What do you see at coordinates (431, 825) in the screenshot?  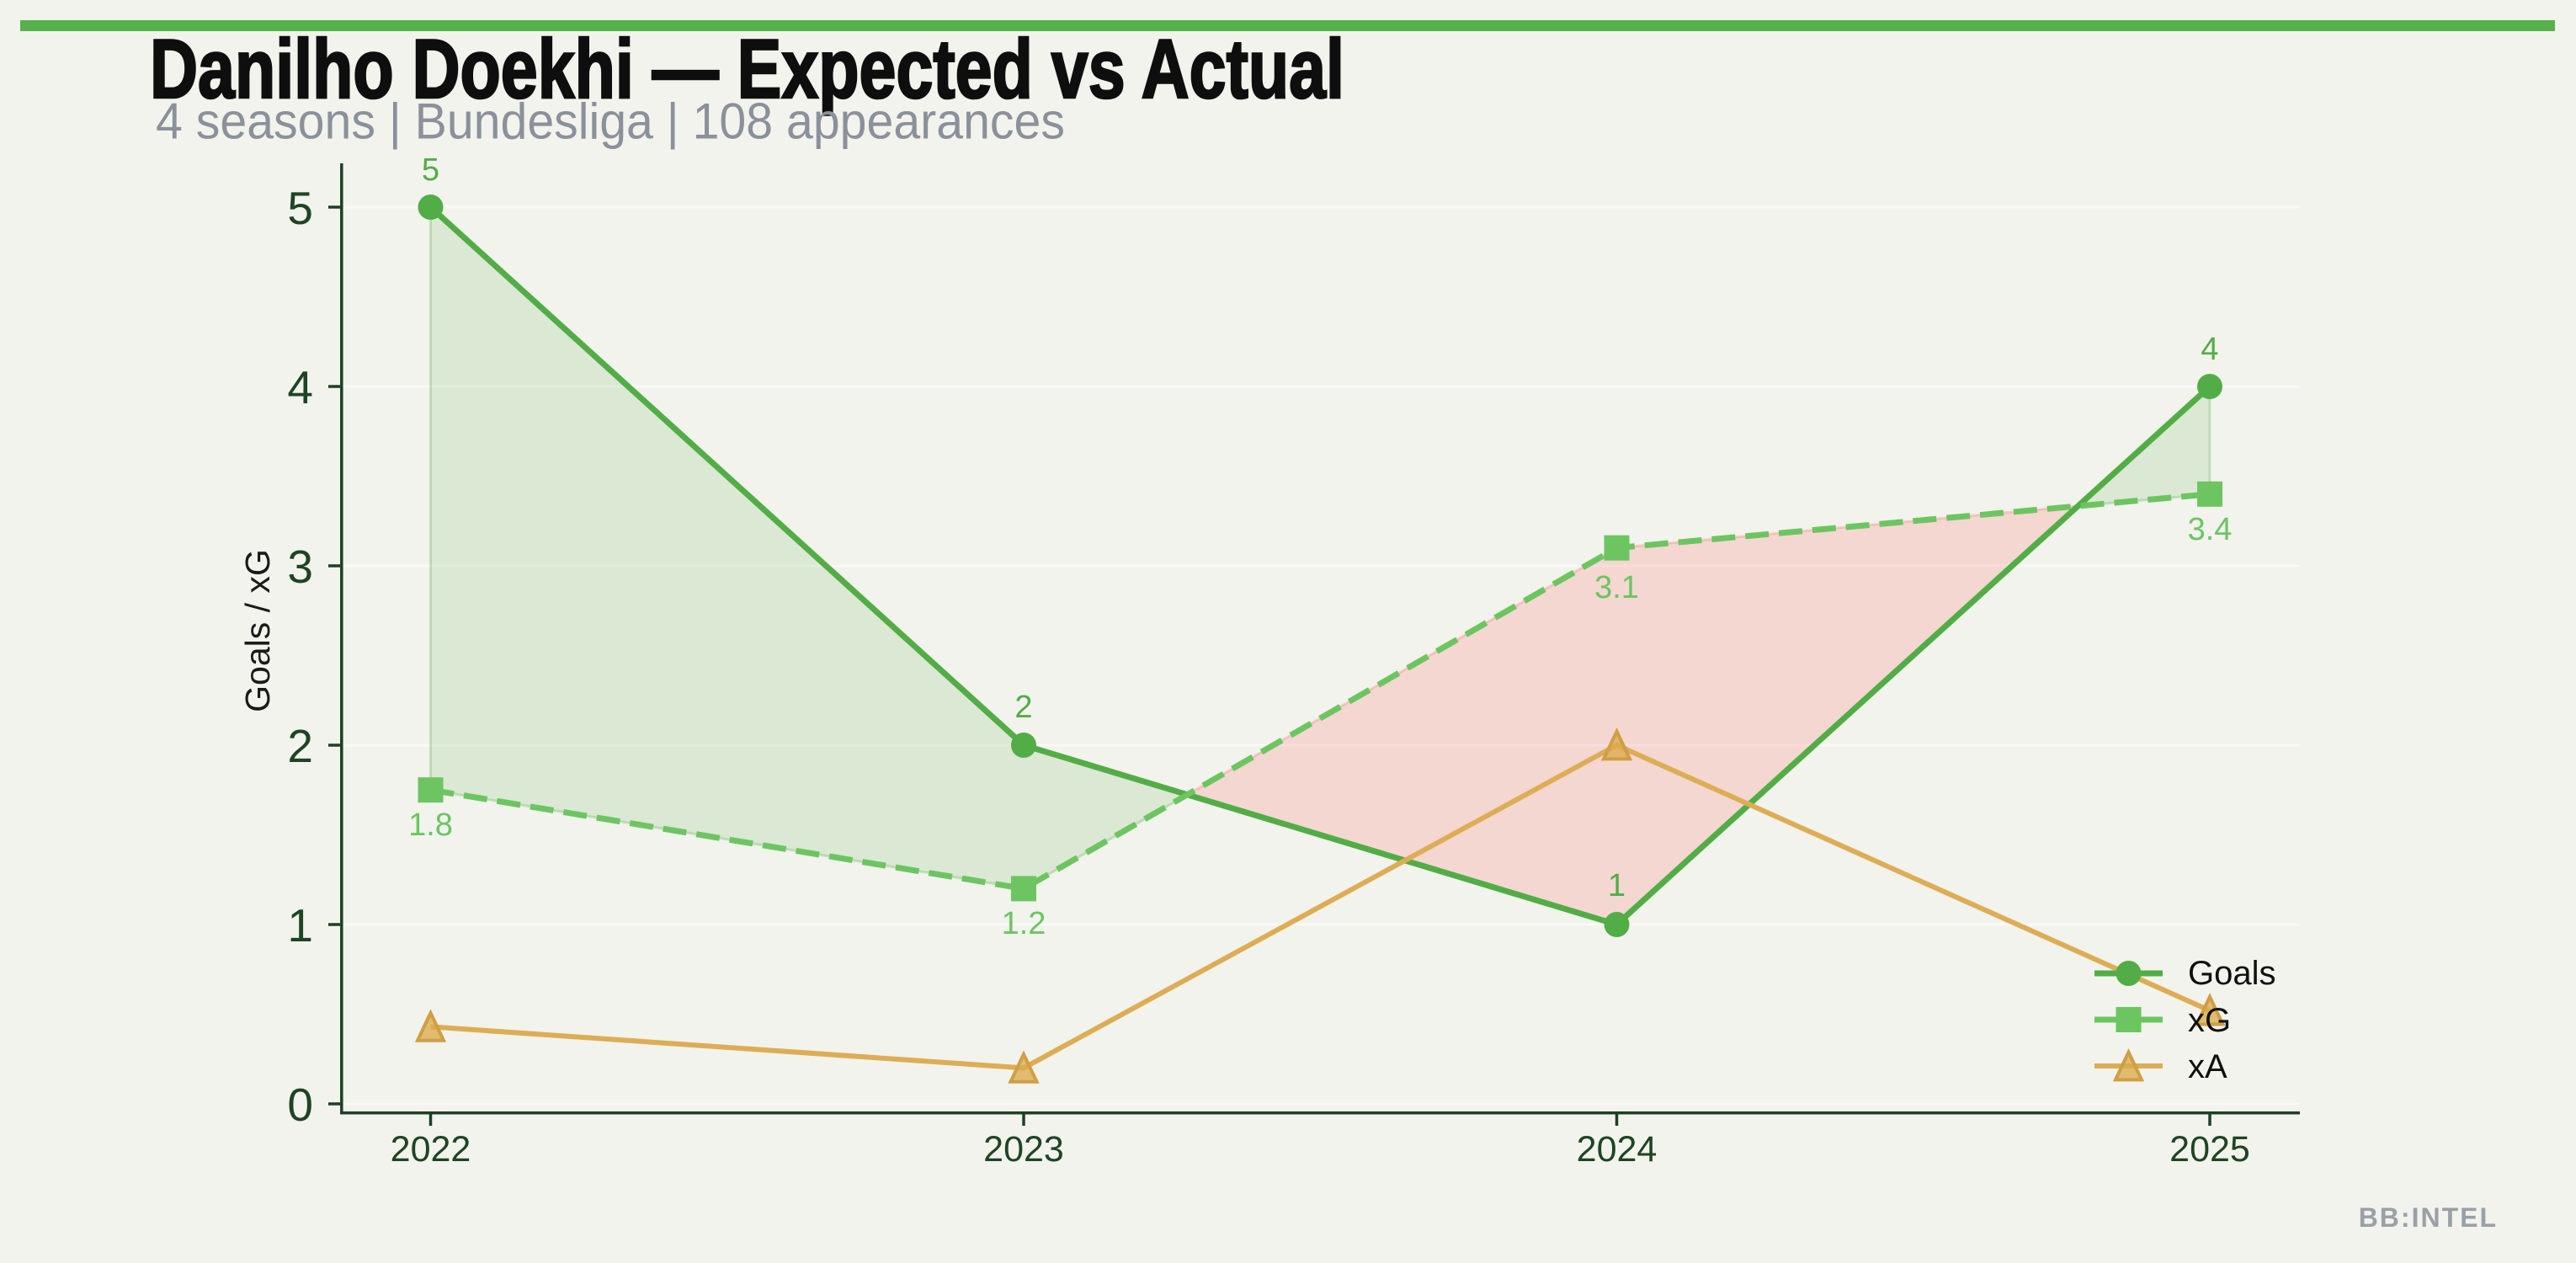 I see `svg-text: 1.8` at bounding box center [431, 825].